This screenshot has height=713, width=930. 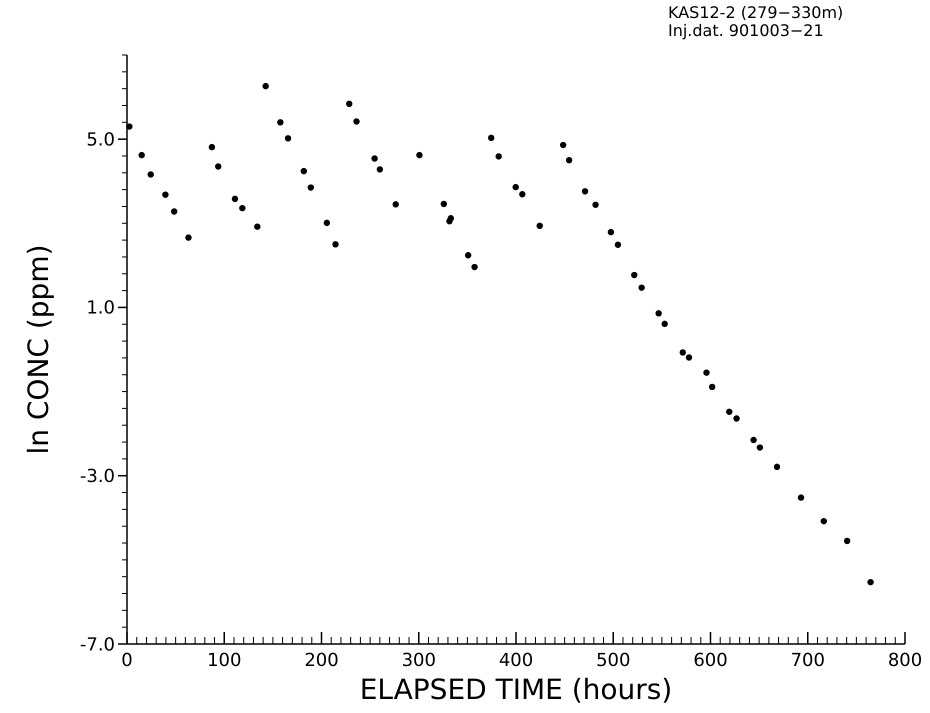 I want to click on x-tick-label: 600, so click(x=710, y=660).